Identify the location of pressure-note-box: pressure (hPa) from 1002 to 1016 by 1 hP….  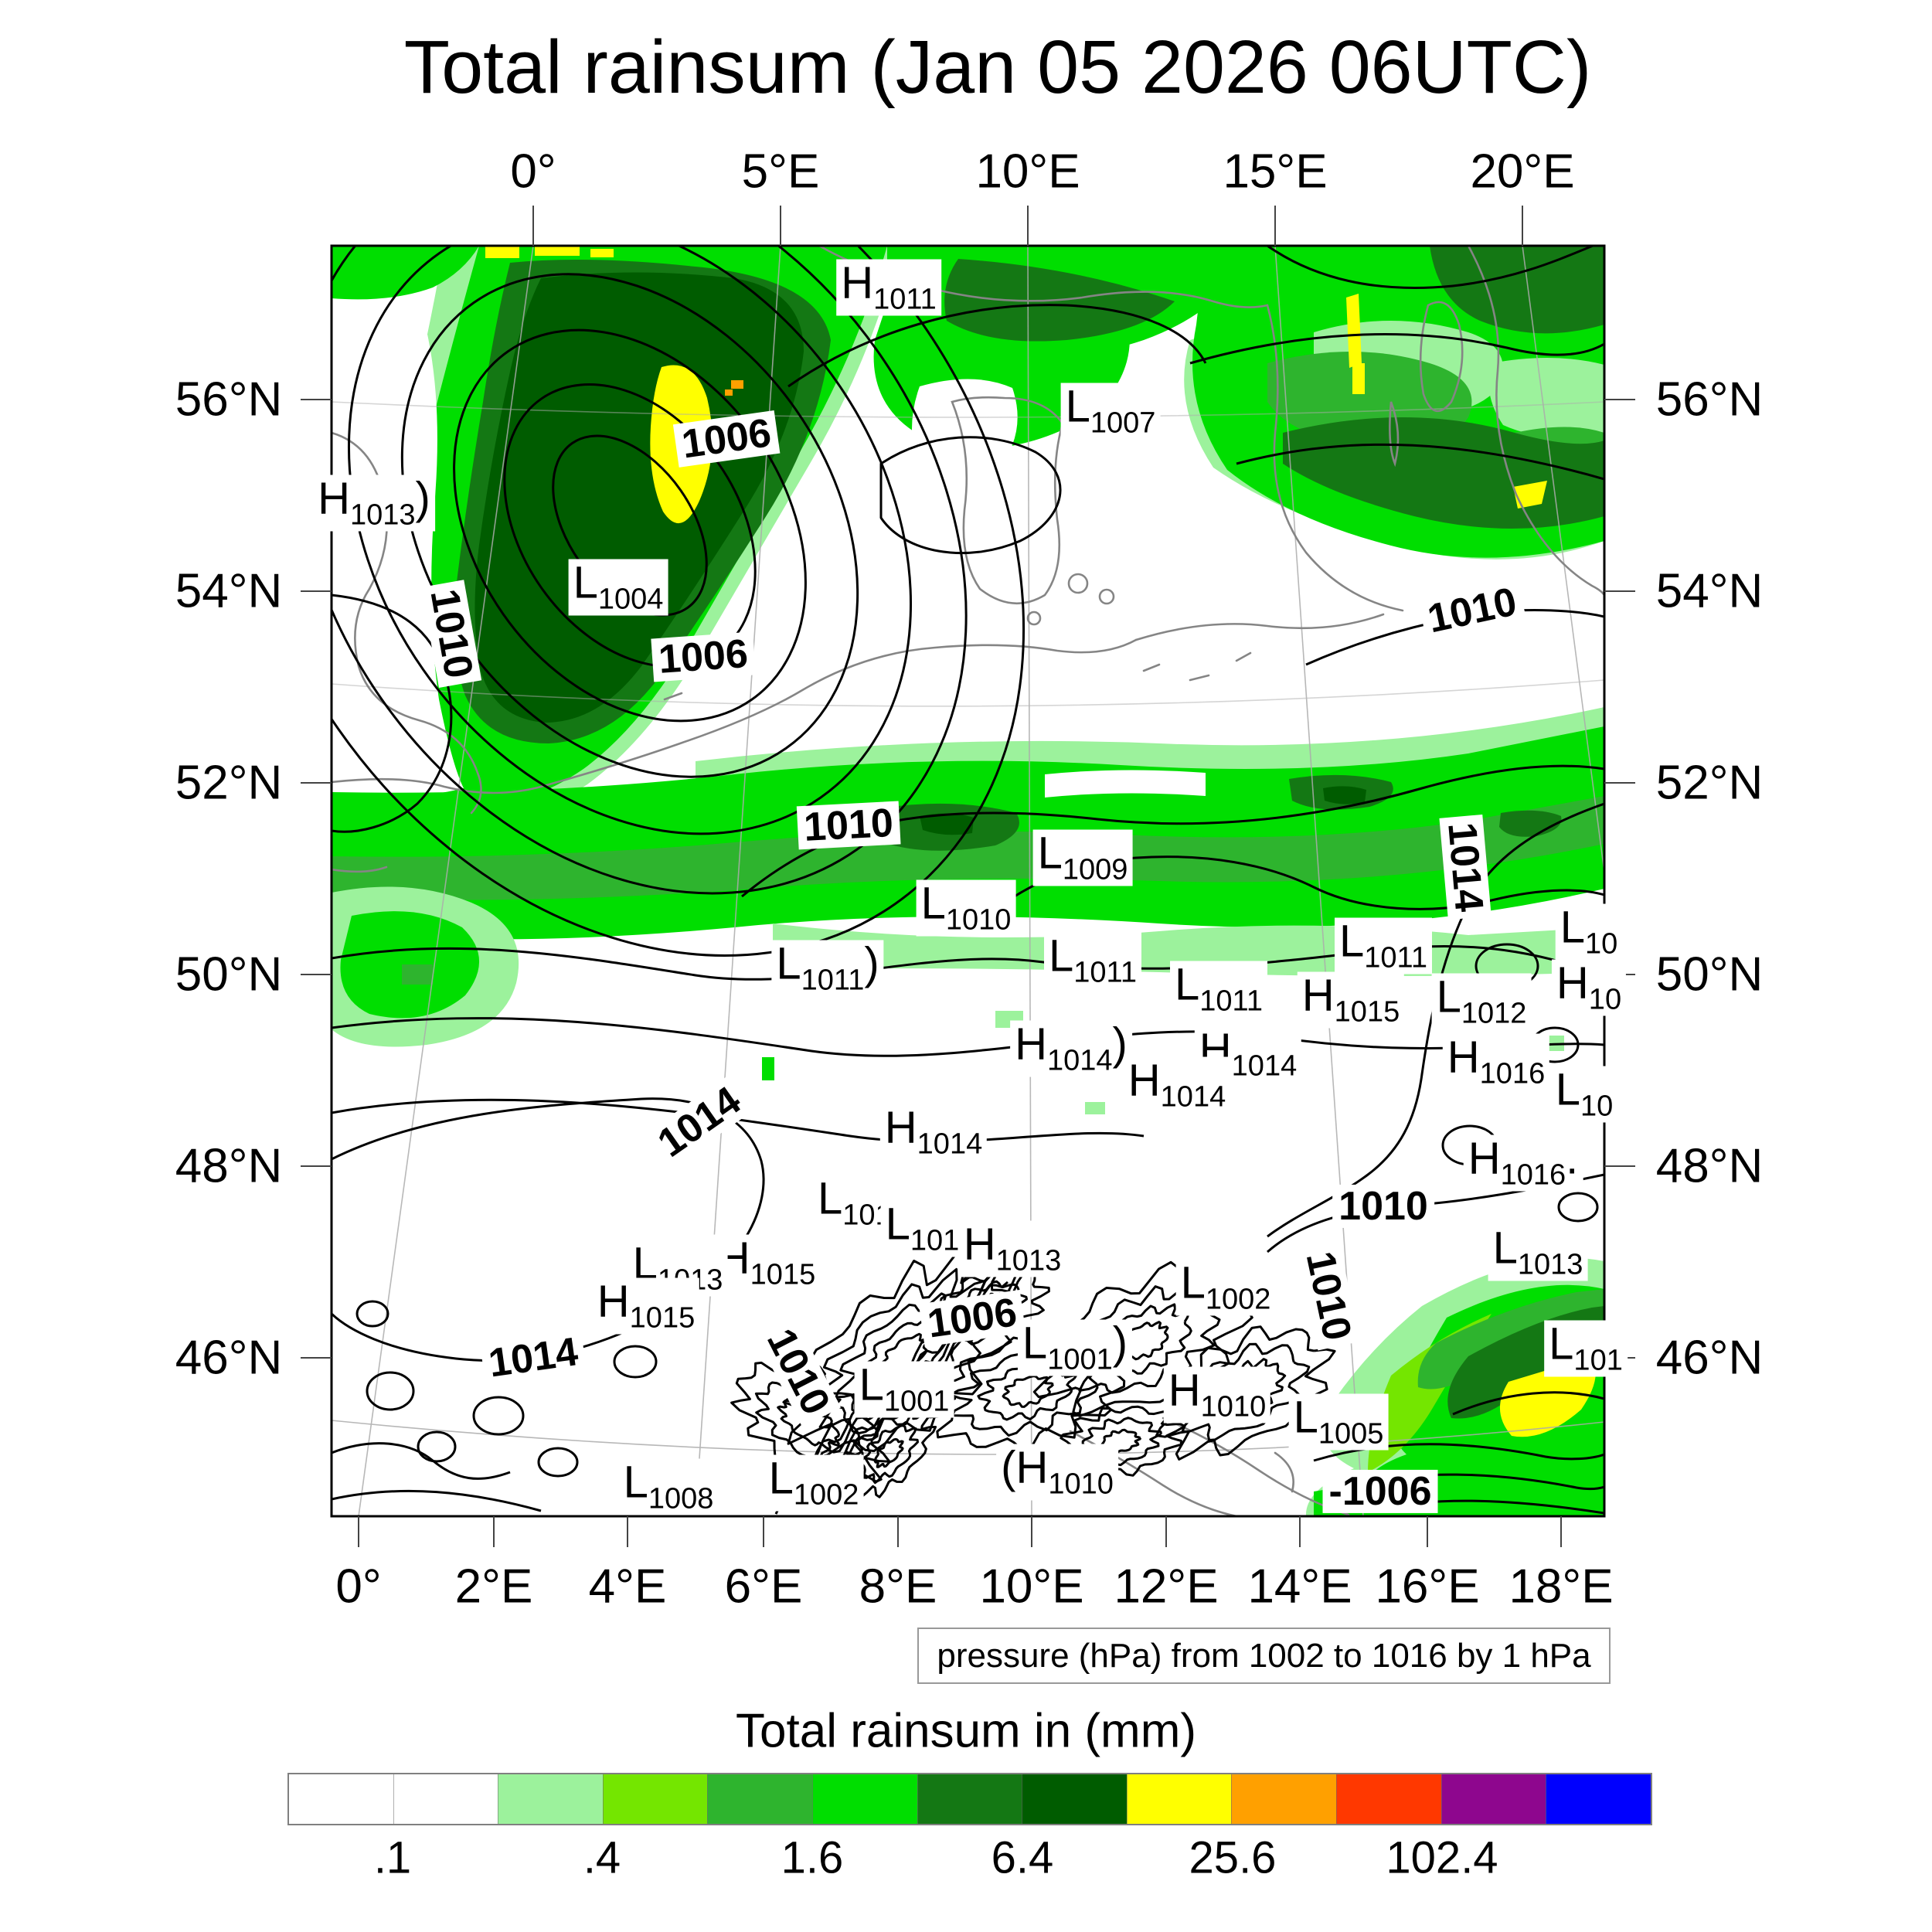
(1264, 1656).